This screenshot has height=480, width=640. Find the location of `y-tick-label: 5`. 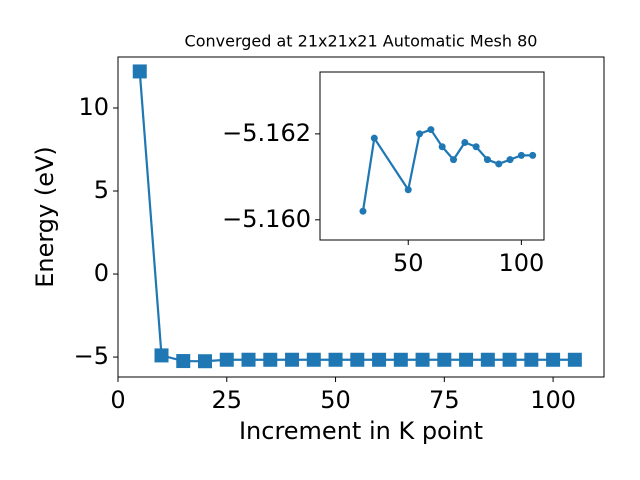

y-tick-label: 5 is located at coordinates (101, 190).